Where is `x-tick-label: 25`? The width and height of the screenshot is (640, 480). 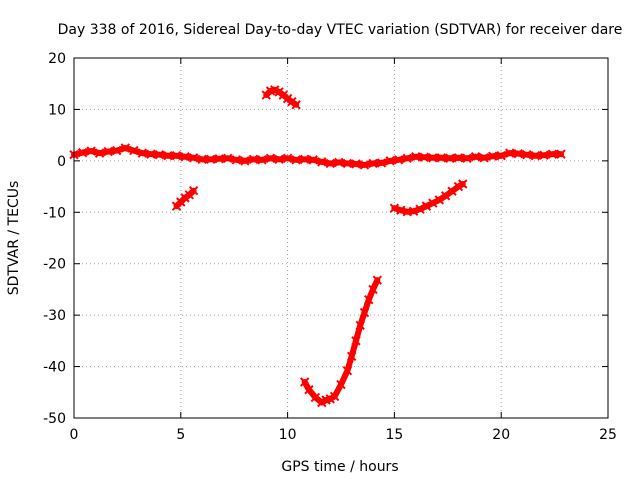
x-tick-label: 25 is located at coordinates (608, 435).